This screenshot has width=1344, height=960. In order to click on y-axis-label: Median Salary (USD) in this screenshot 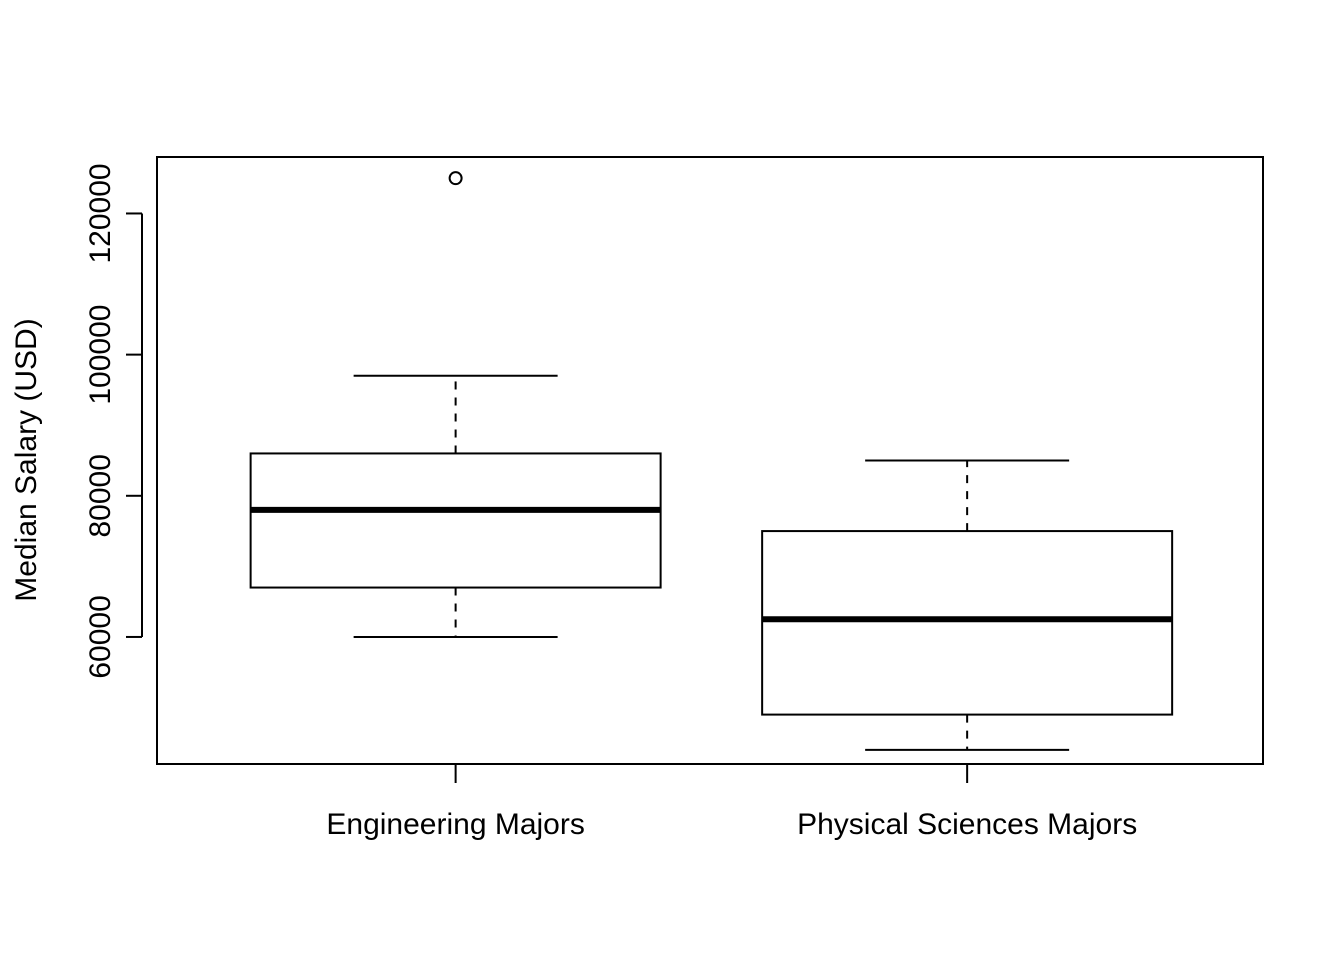, I will do `click(26, 459)`.